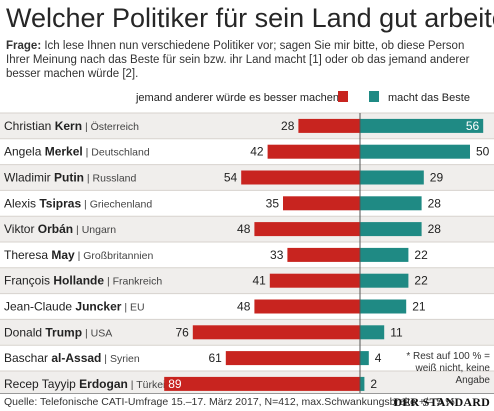 This screenshot has height=411, width=494. Describe the element at coordinates (27, 358) in the screenshot. I see `politician-first-name: Baschar` at that location.